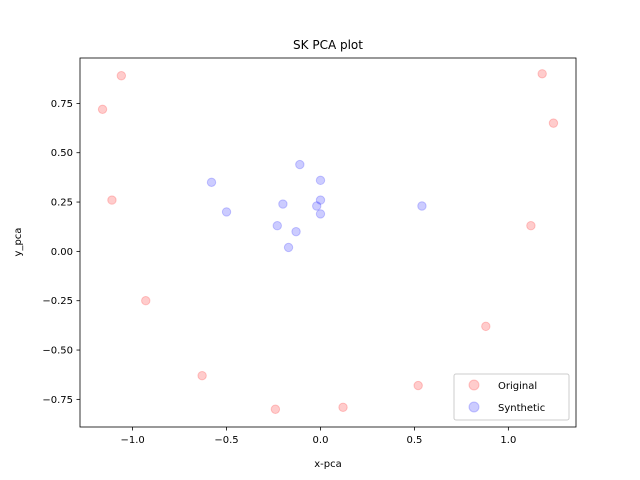  I want to click on y-tick-label: 0.50, so click(62, 153).